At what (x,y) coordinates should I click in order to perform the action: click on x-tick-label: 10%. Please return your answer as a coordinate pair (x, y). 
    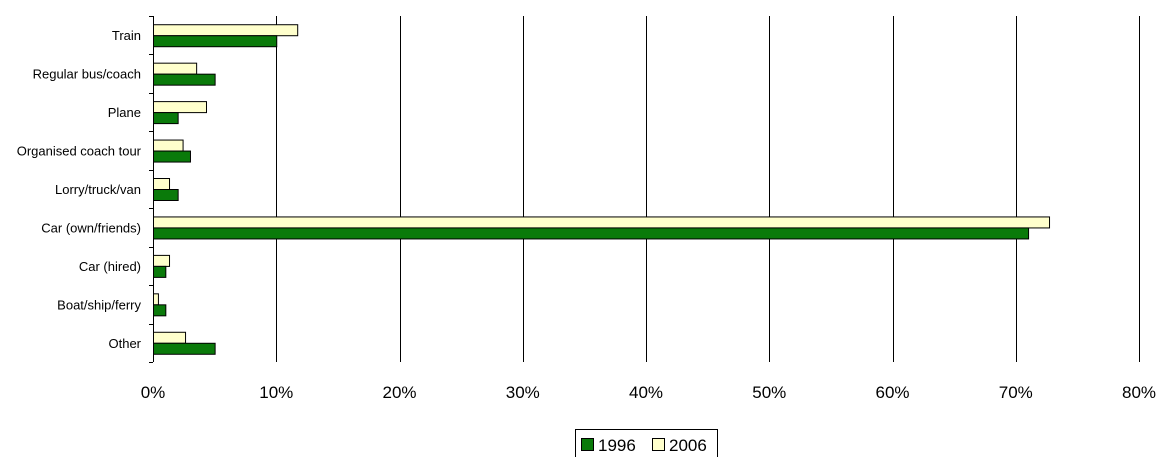
    Looking at the image, I should click on (276, 392).